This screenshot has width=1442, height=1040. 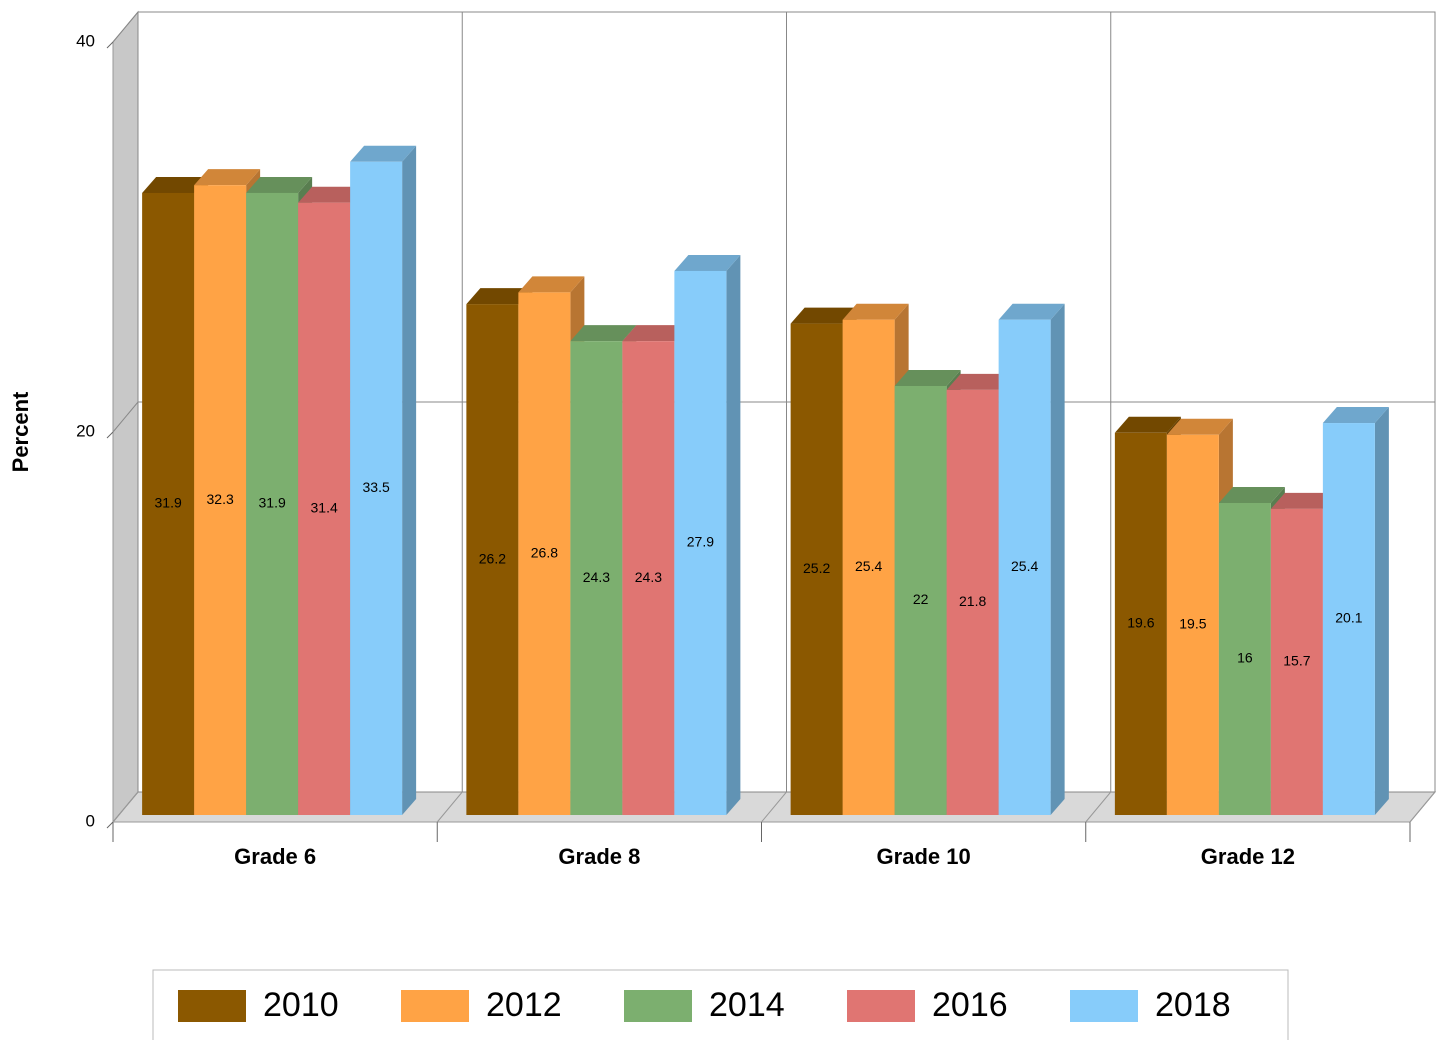 I want to click on value-label: 32.3, so click(x=220, y=499).